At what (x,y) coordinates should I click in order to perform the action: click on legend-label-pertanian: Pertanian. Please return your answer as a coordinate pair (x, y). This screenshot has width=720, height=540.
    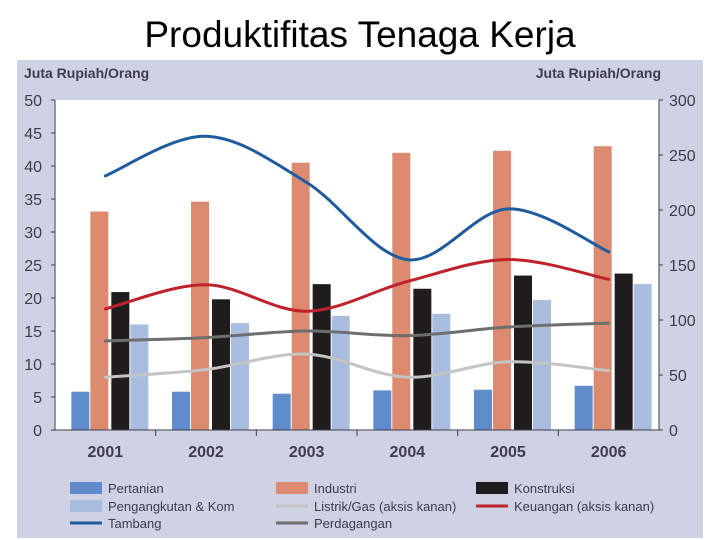
    Looking at the image, I should click on (136, 488).